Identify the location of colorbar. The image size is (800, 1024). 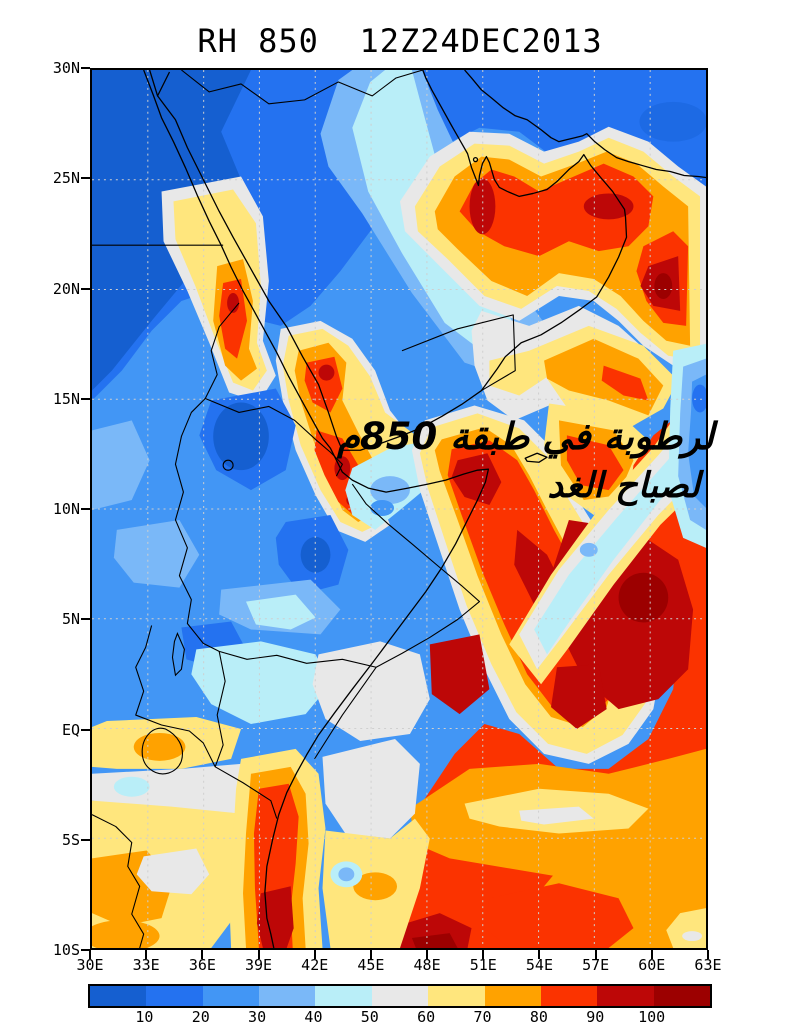
(400, 996).